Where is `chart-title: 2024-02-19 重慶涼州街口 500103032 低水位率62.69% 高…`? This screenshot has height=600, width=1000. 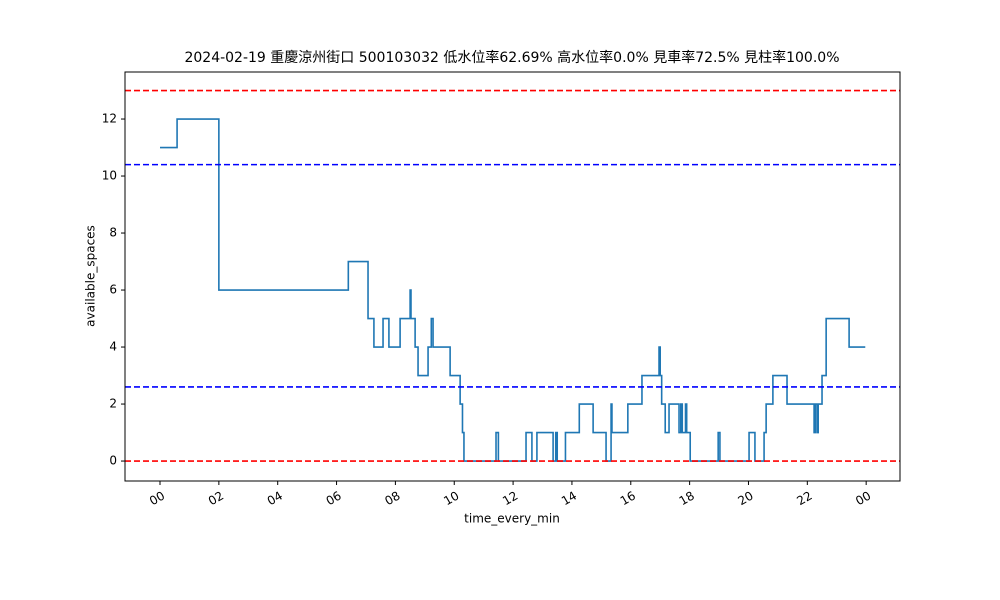 chart-title: 2024-02-19 重慶涼州街口 500103032 低水位率62.69% 高… is located at coordinates (511, 57).